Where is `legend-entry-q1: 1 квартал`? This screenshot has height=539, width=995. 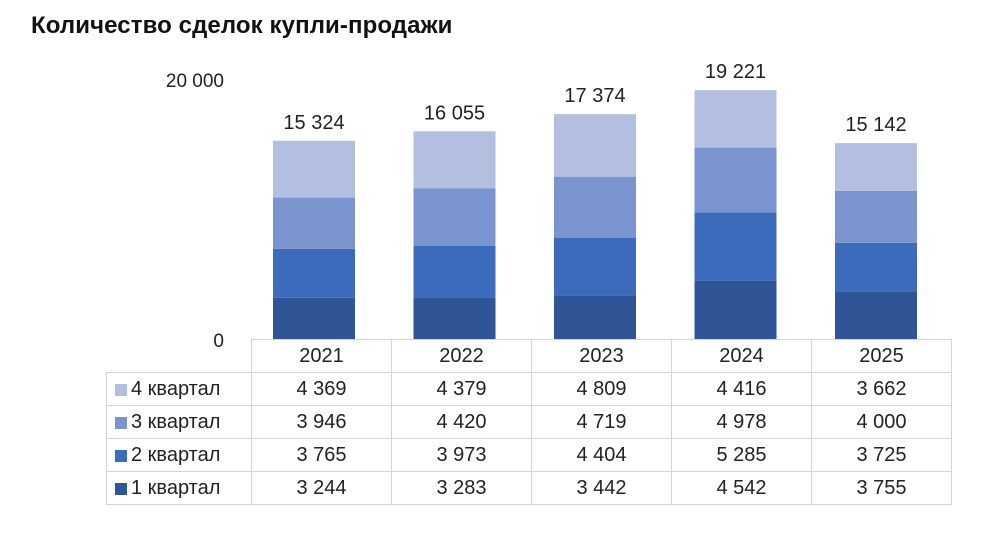 legend-entry-q1: 1 квартал is located at coordinates (179, 488).